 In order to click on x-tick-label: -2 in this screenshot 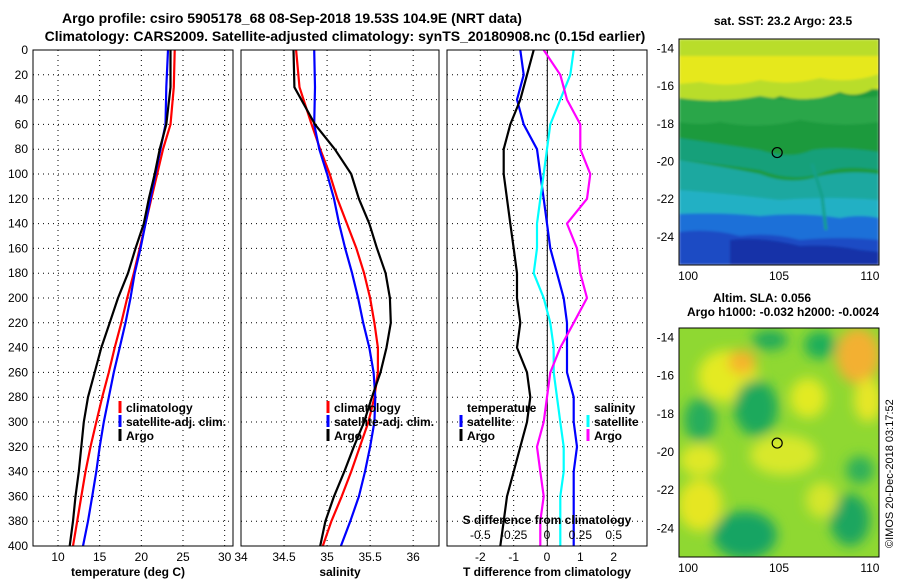, I will do `click(480, 557)`.